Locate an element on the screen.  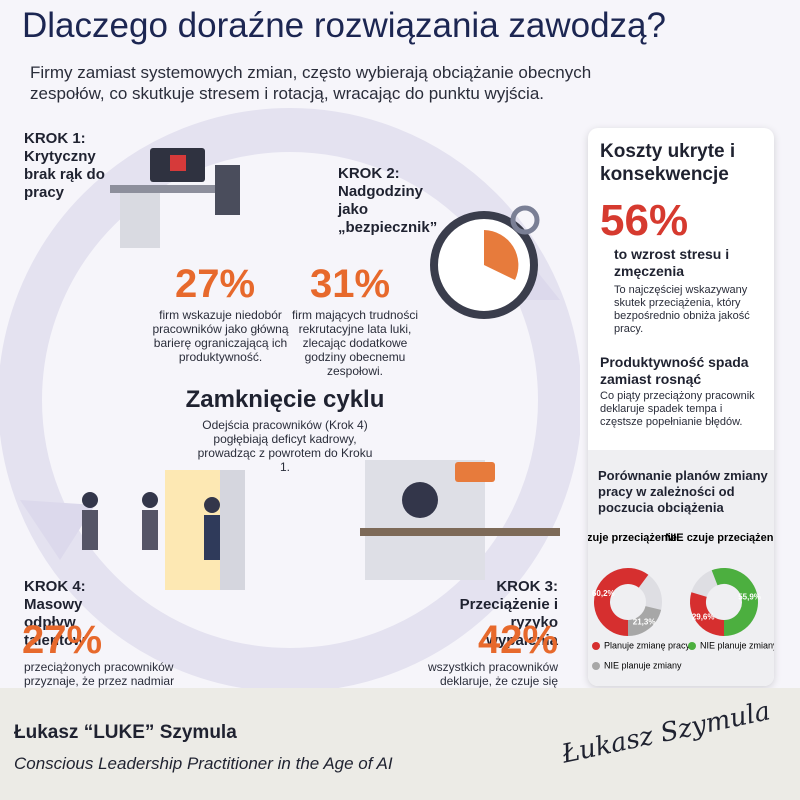
signature: Łukasz Szymula is located at coordinates (666, 733).